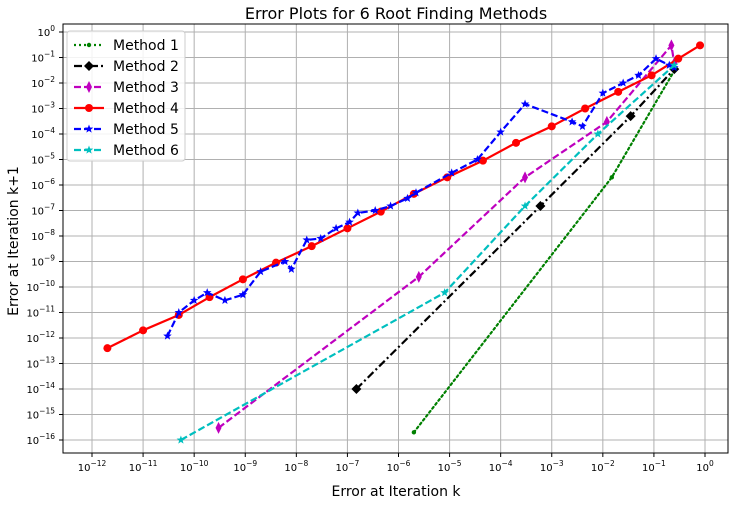 Image resolution: width=738 pixels, height=506 pixels. What do you see at coordinates (40, 363) in the screenshot?
I see `y-tick-label: 10⁻¹³` at bounding box center [40, 363].